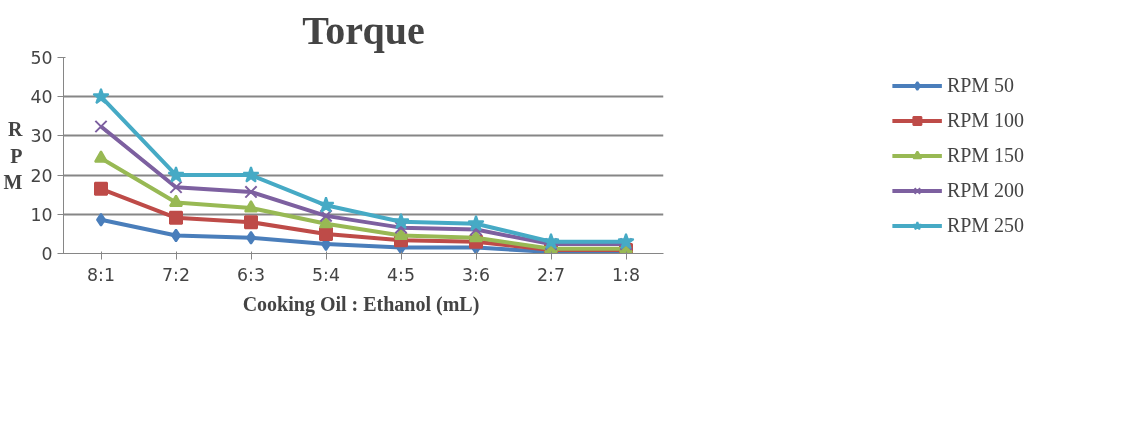  I want to click on legend-label: RPM 50, so click(980, 85).